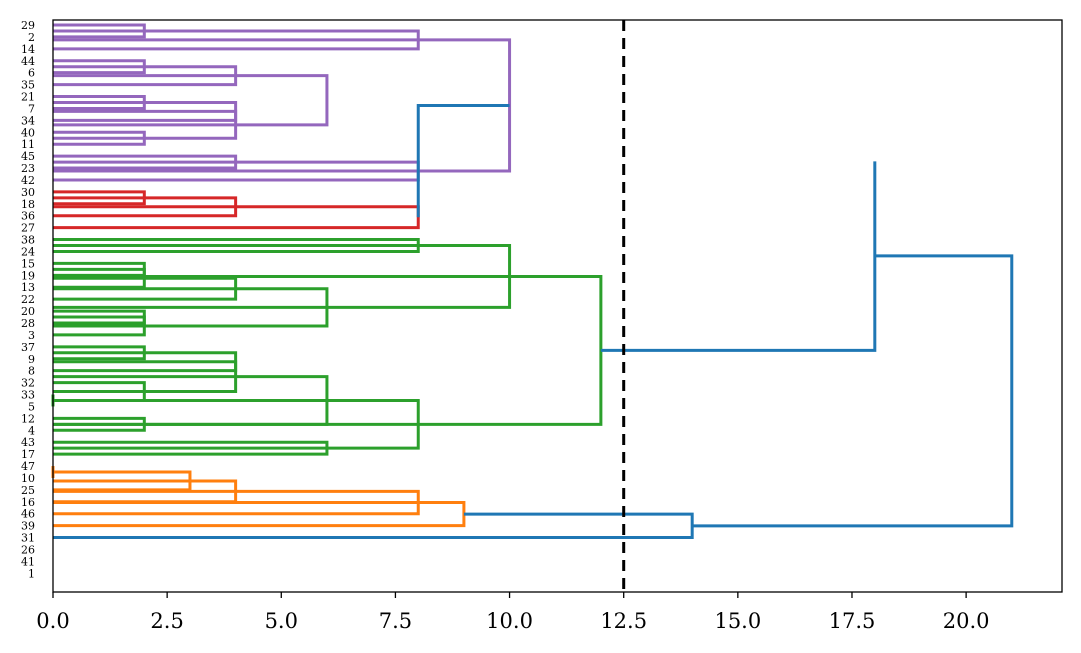 The width and height of the screenshot is (1081, 653). I want to click on leaf-label: 24, so click(28, 251).